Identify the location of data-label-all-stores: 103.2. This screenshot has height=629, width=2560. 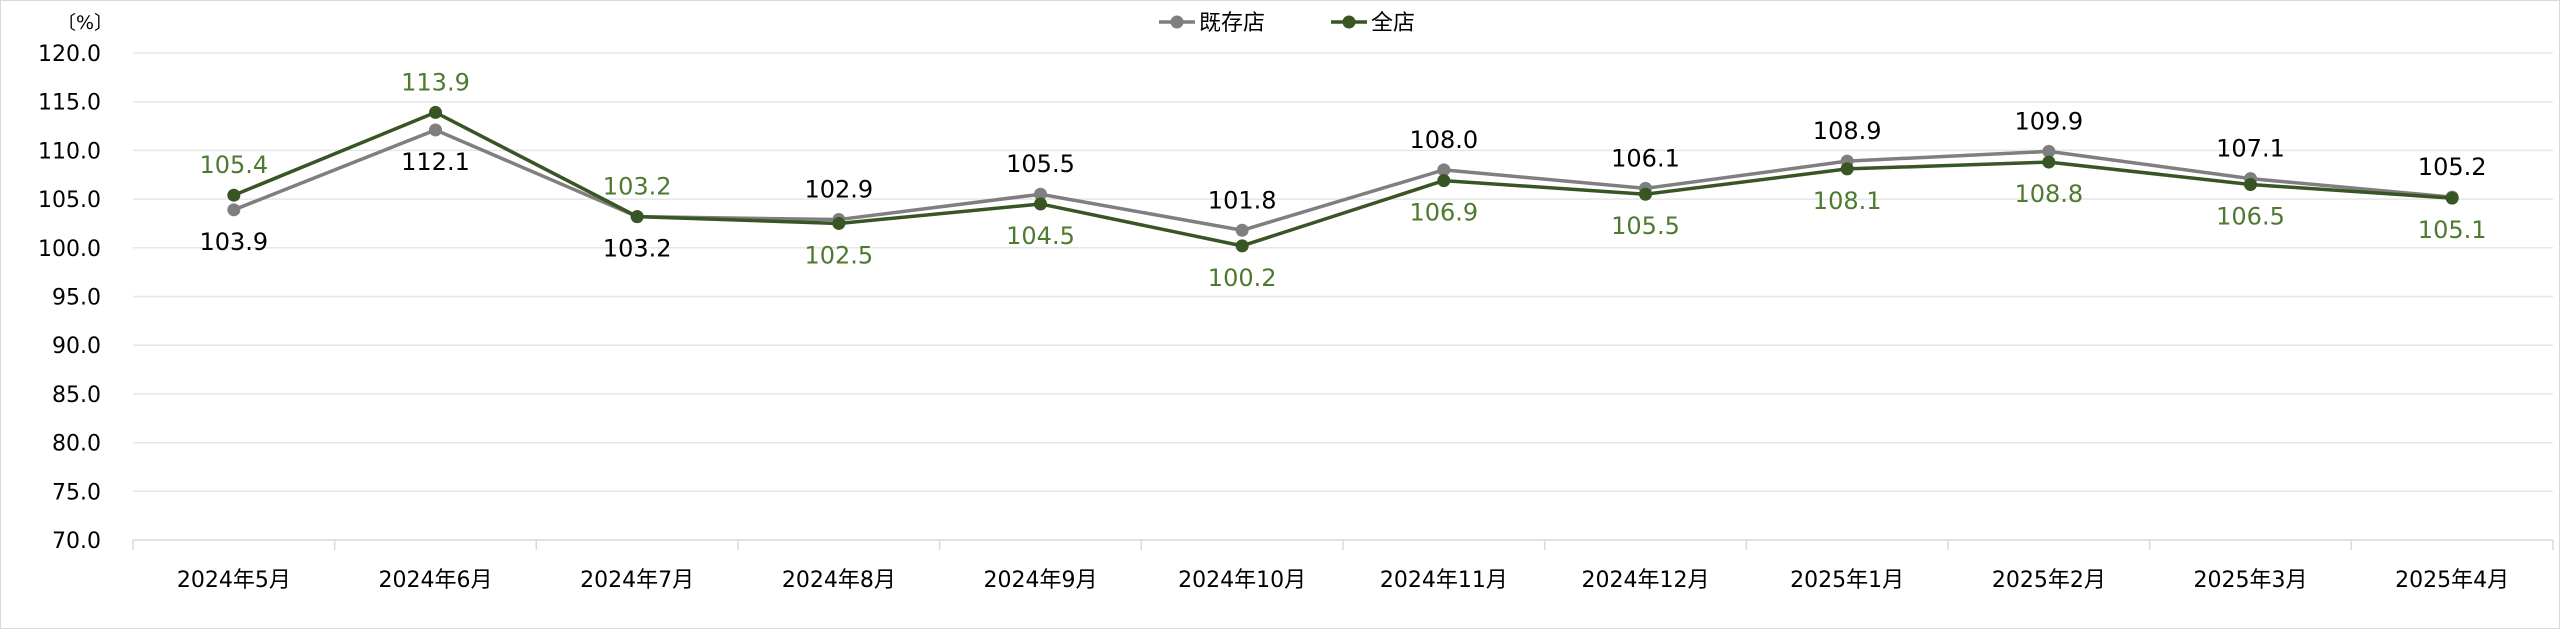
(637, 187).